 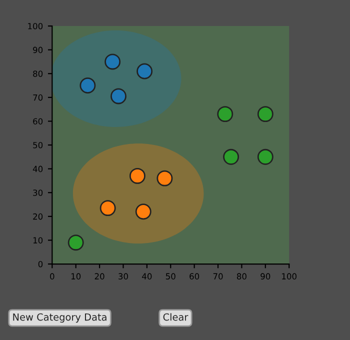 What do you see at coordinates (147, 276) in the screenshot?
I see `x-tick-label: 40` at bounding box center [147, 276].